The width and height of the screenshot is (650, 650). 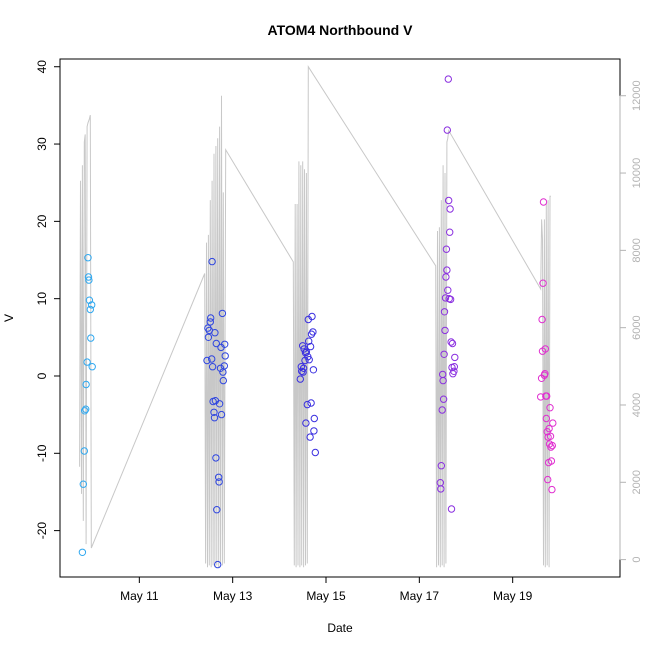 What do you see at coordinates (637, 95) in the screenshot?
I see `y-right-tick-label: 12000` at bounding box center [637, 95].